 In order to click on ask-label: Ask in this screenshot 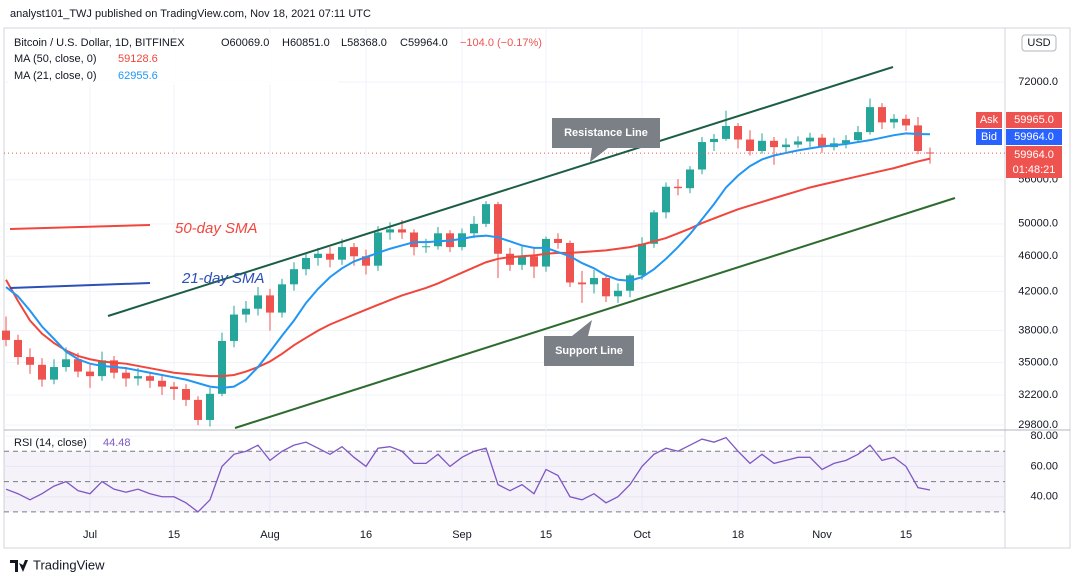, I will do `click(989, 120)`.